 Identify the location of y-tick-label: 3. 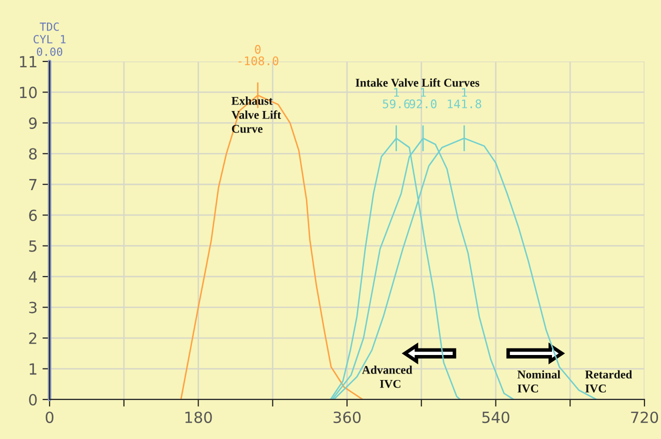
(33, 308).